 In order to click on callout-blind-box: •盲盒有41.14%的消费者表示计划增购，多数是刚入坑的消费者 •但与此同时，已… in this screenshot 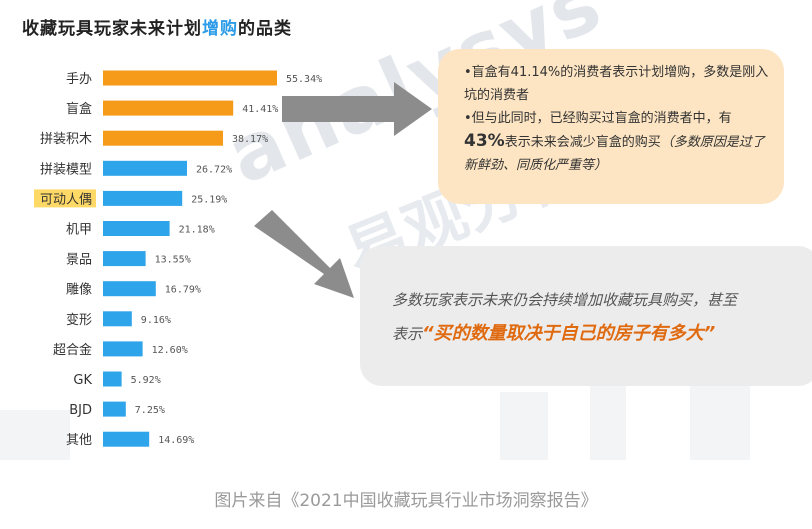, I will do `click(611, 126)`.